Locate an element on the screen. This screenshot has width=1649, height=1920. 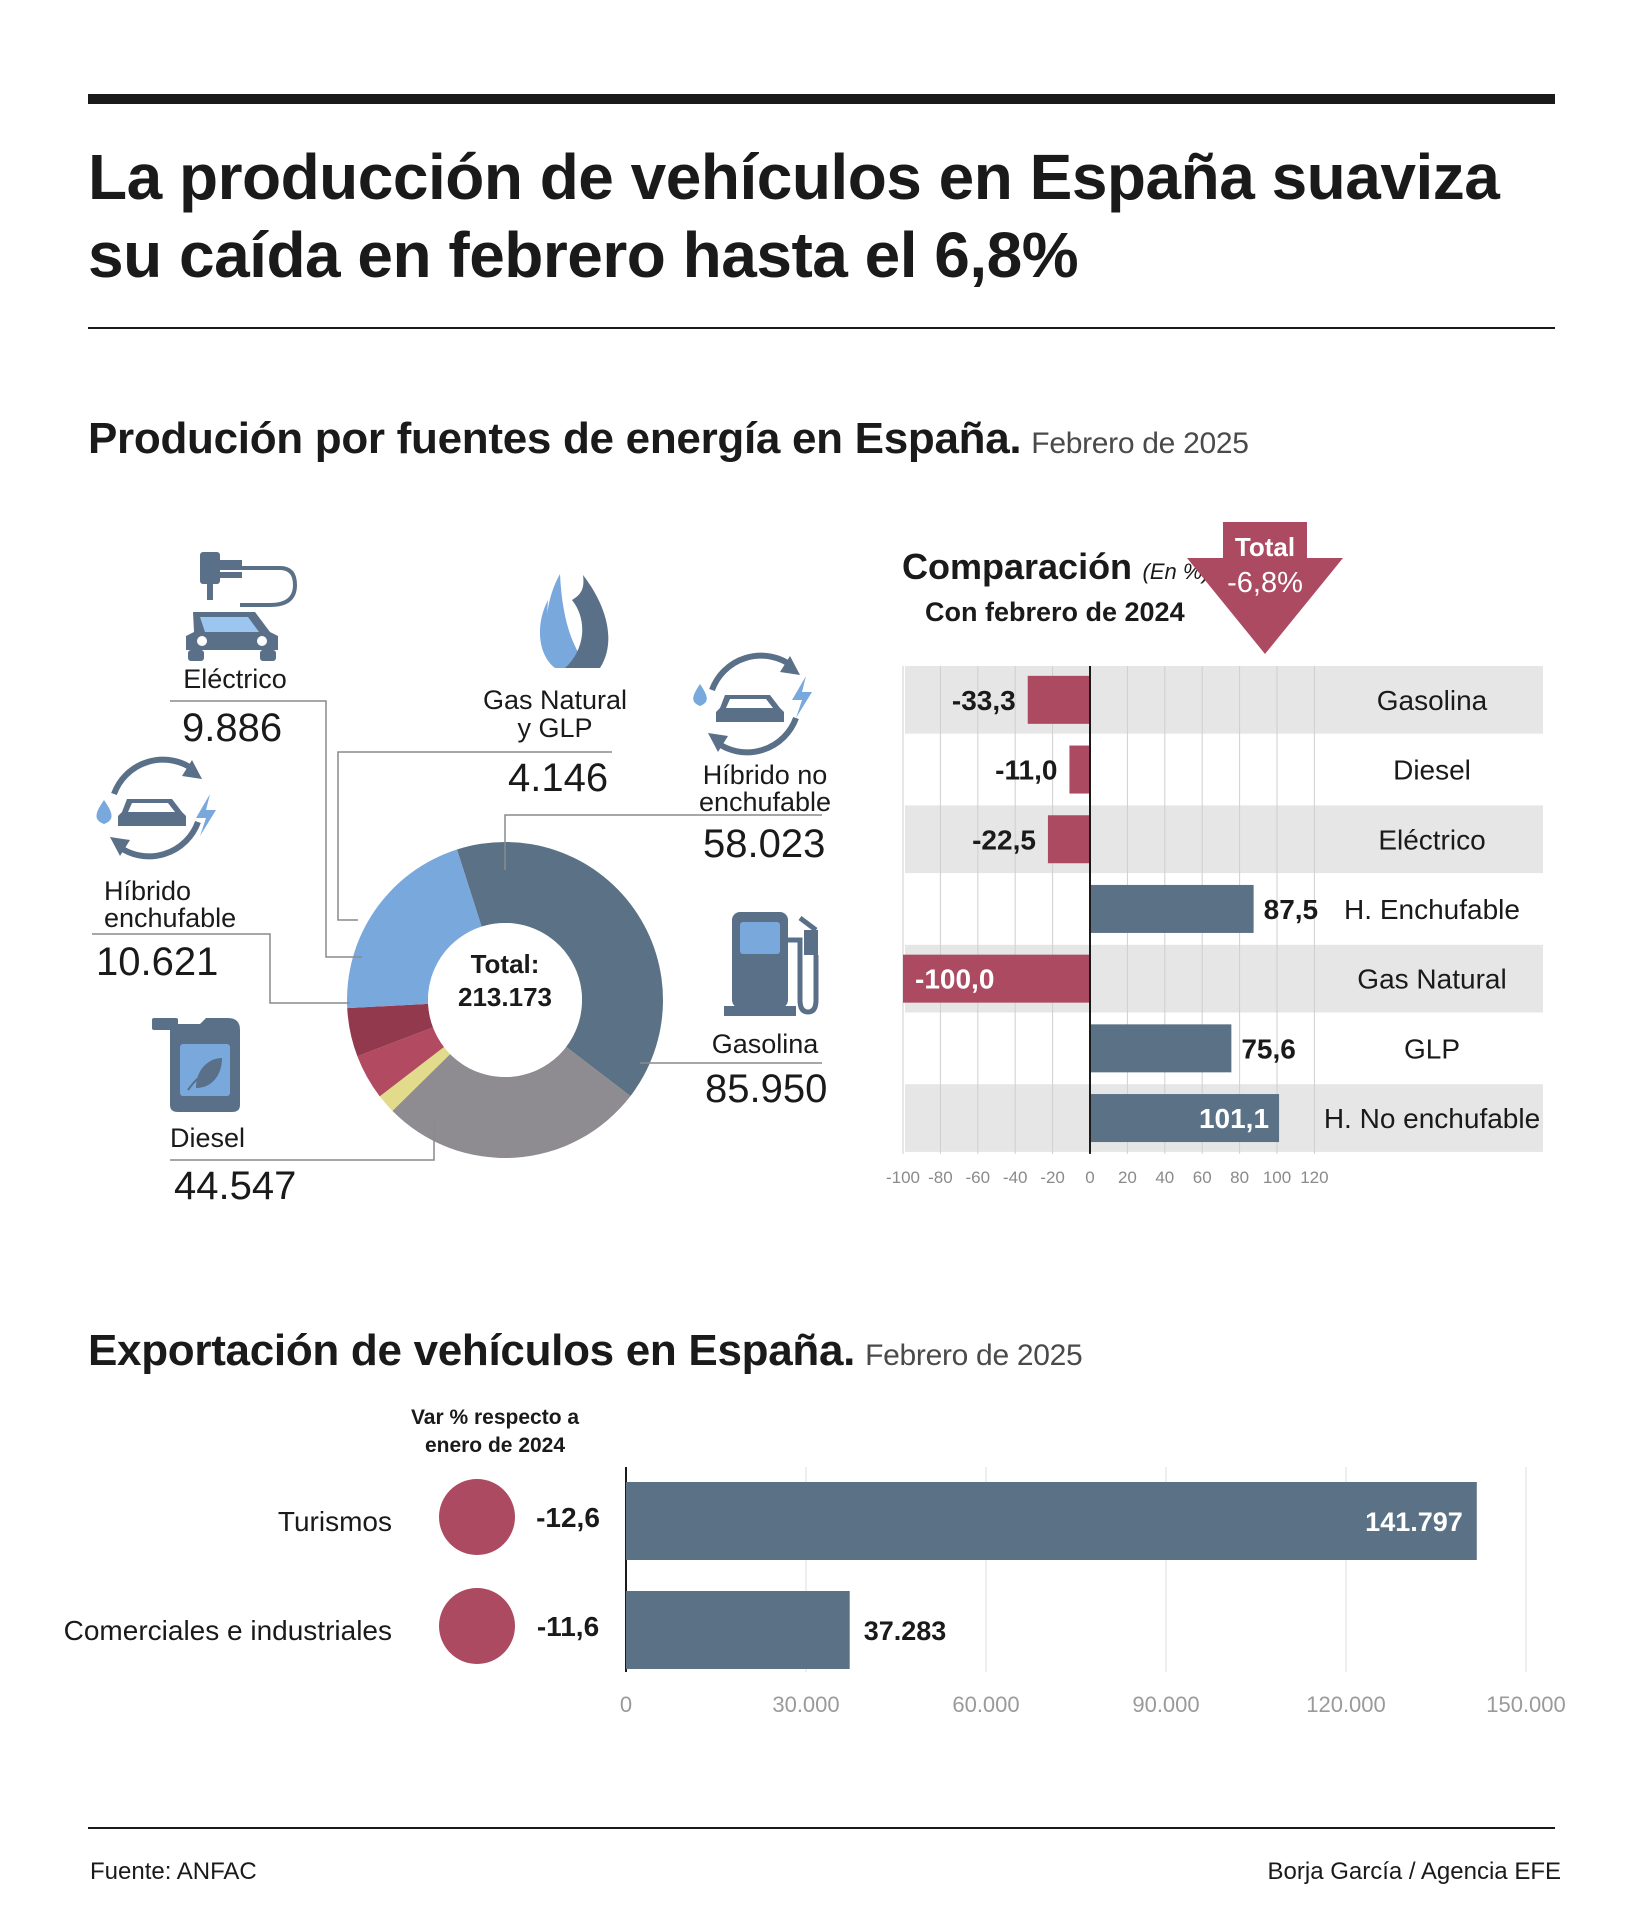
comparison-gridlines is located at coordinates (1108, 910).